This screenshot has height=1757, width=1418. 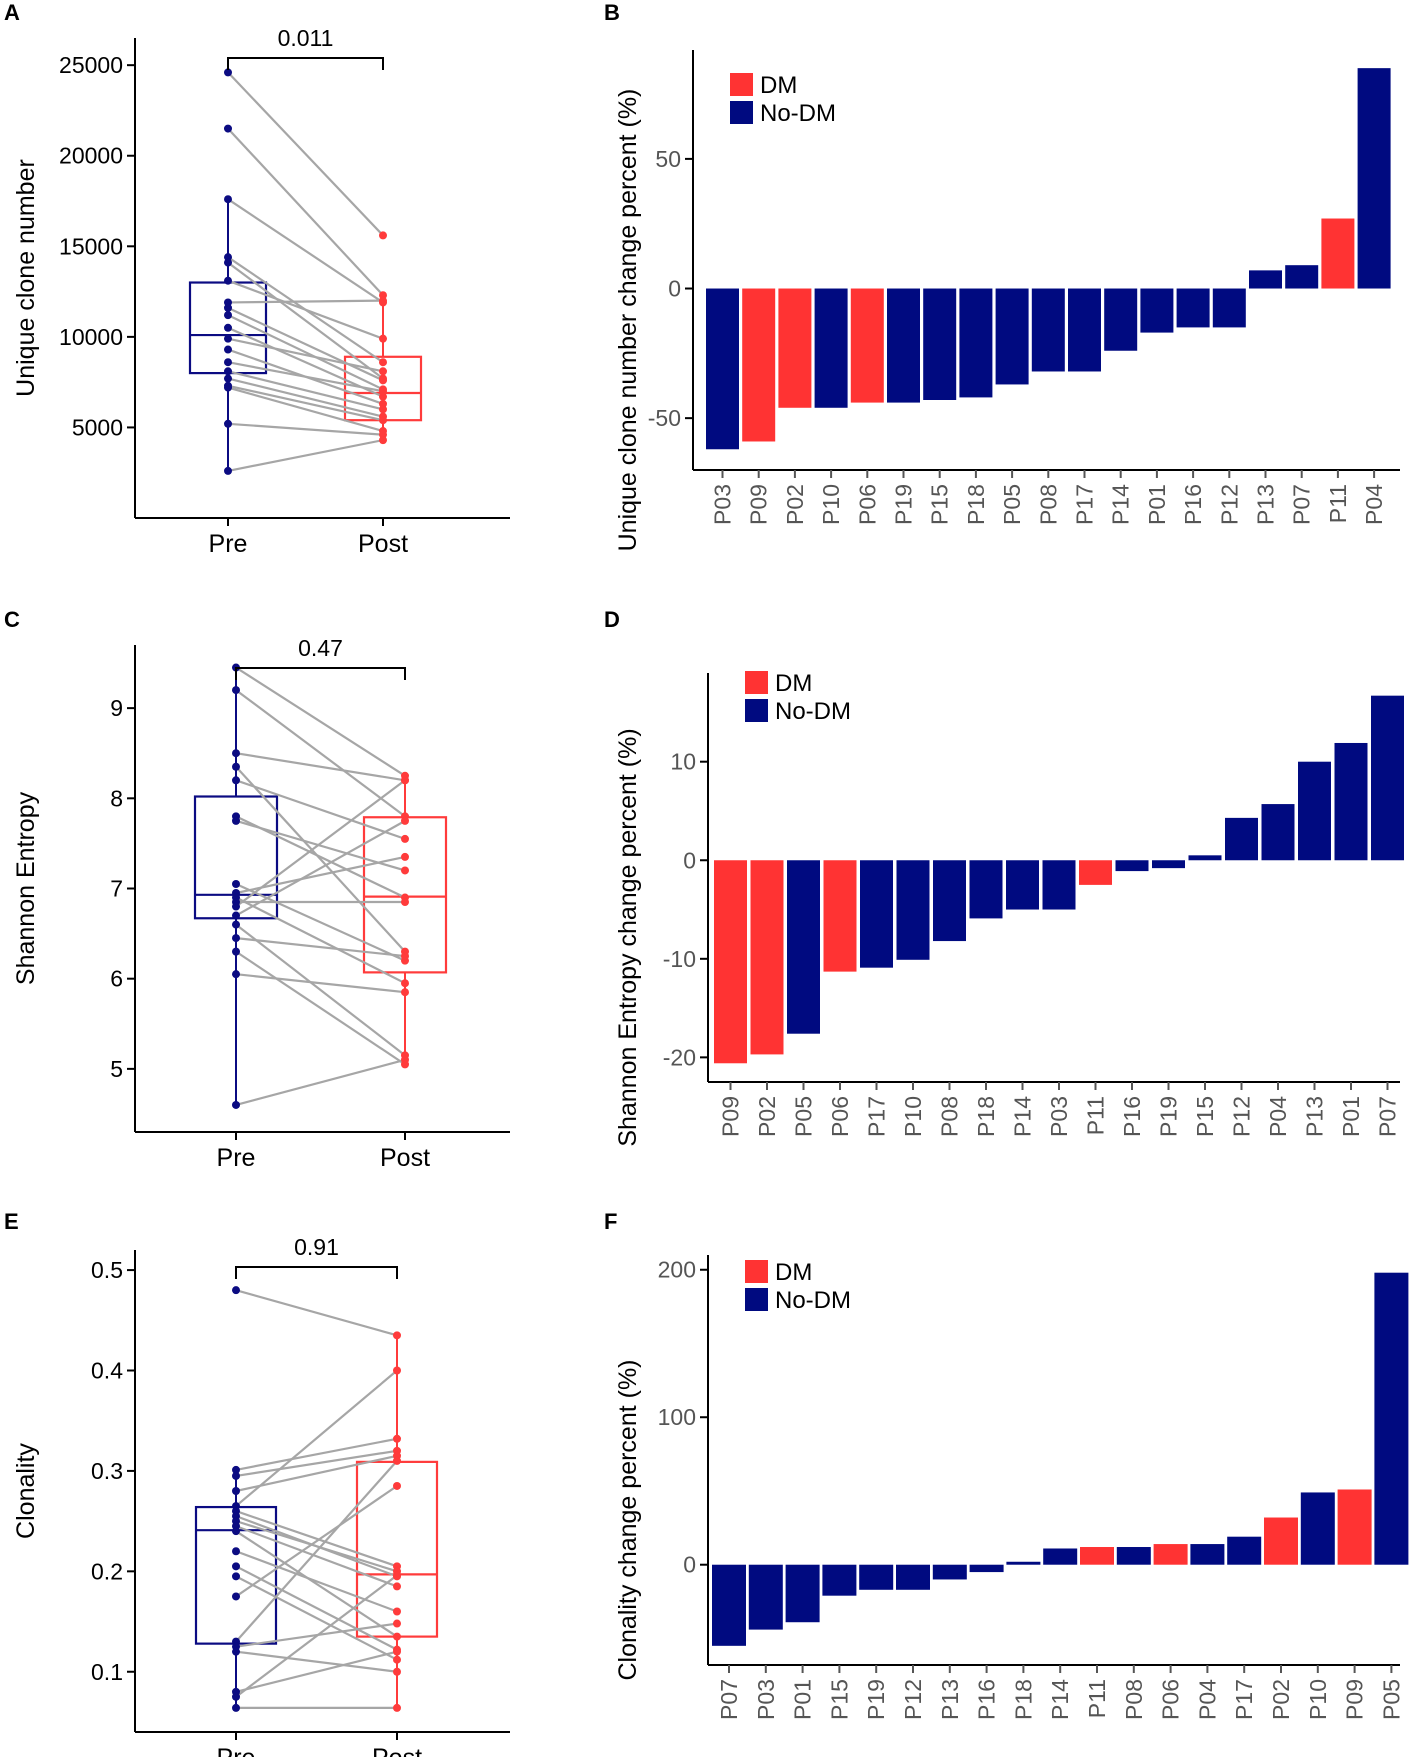 I want to click on bar-p02, so click(x=767, y=957).